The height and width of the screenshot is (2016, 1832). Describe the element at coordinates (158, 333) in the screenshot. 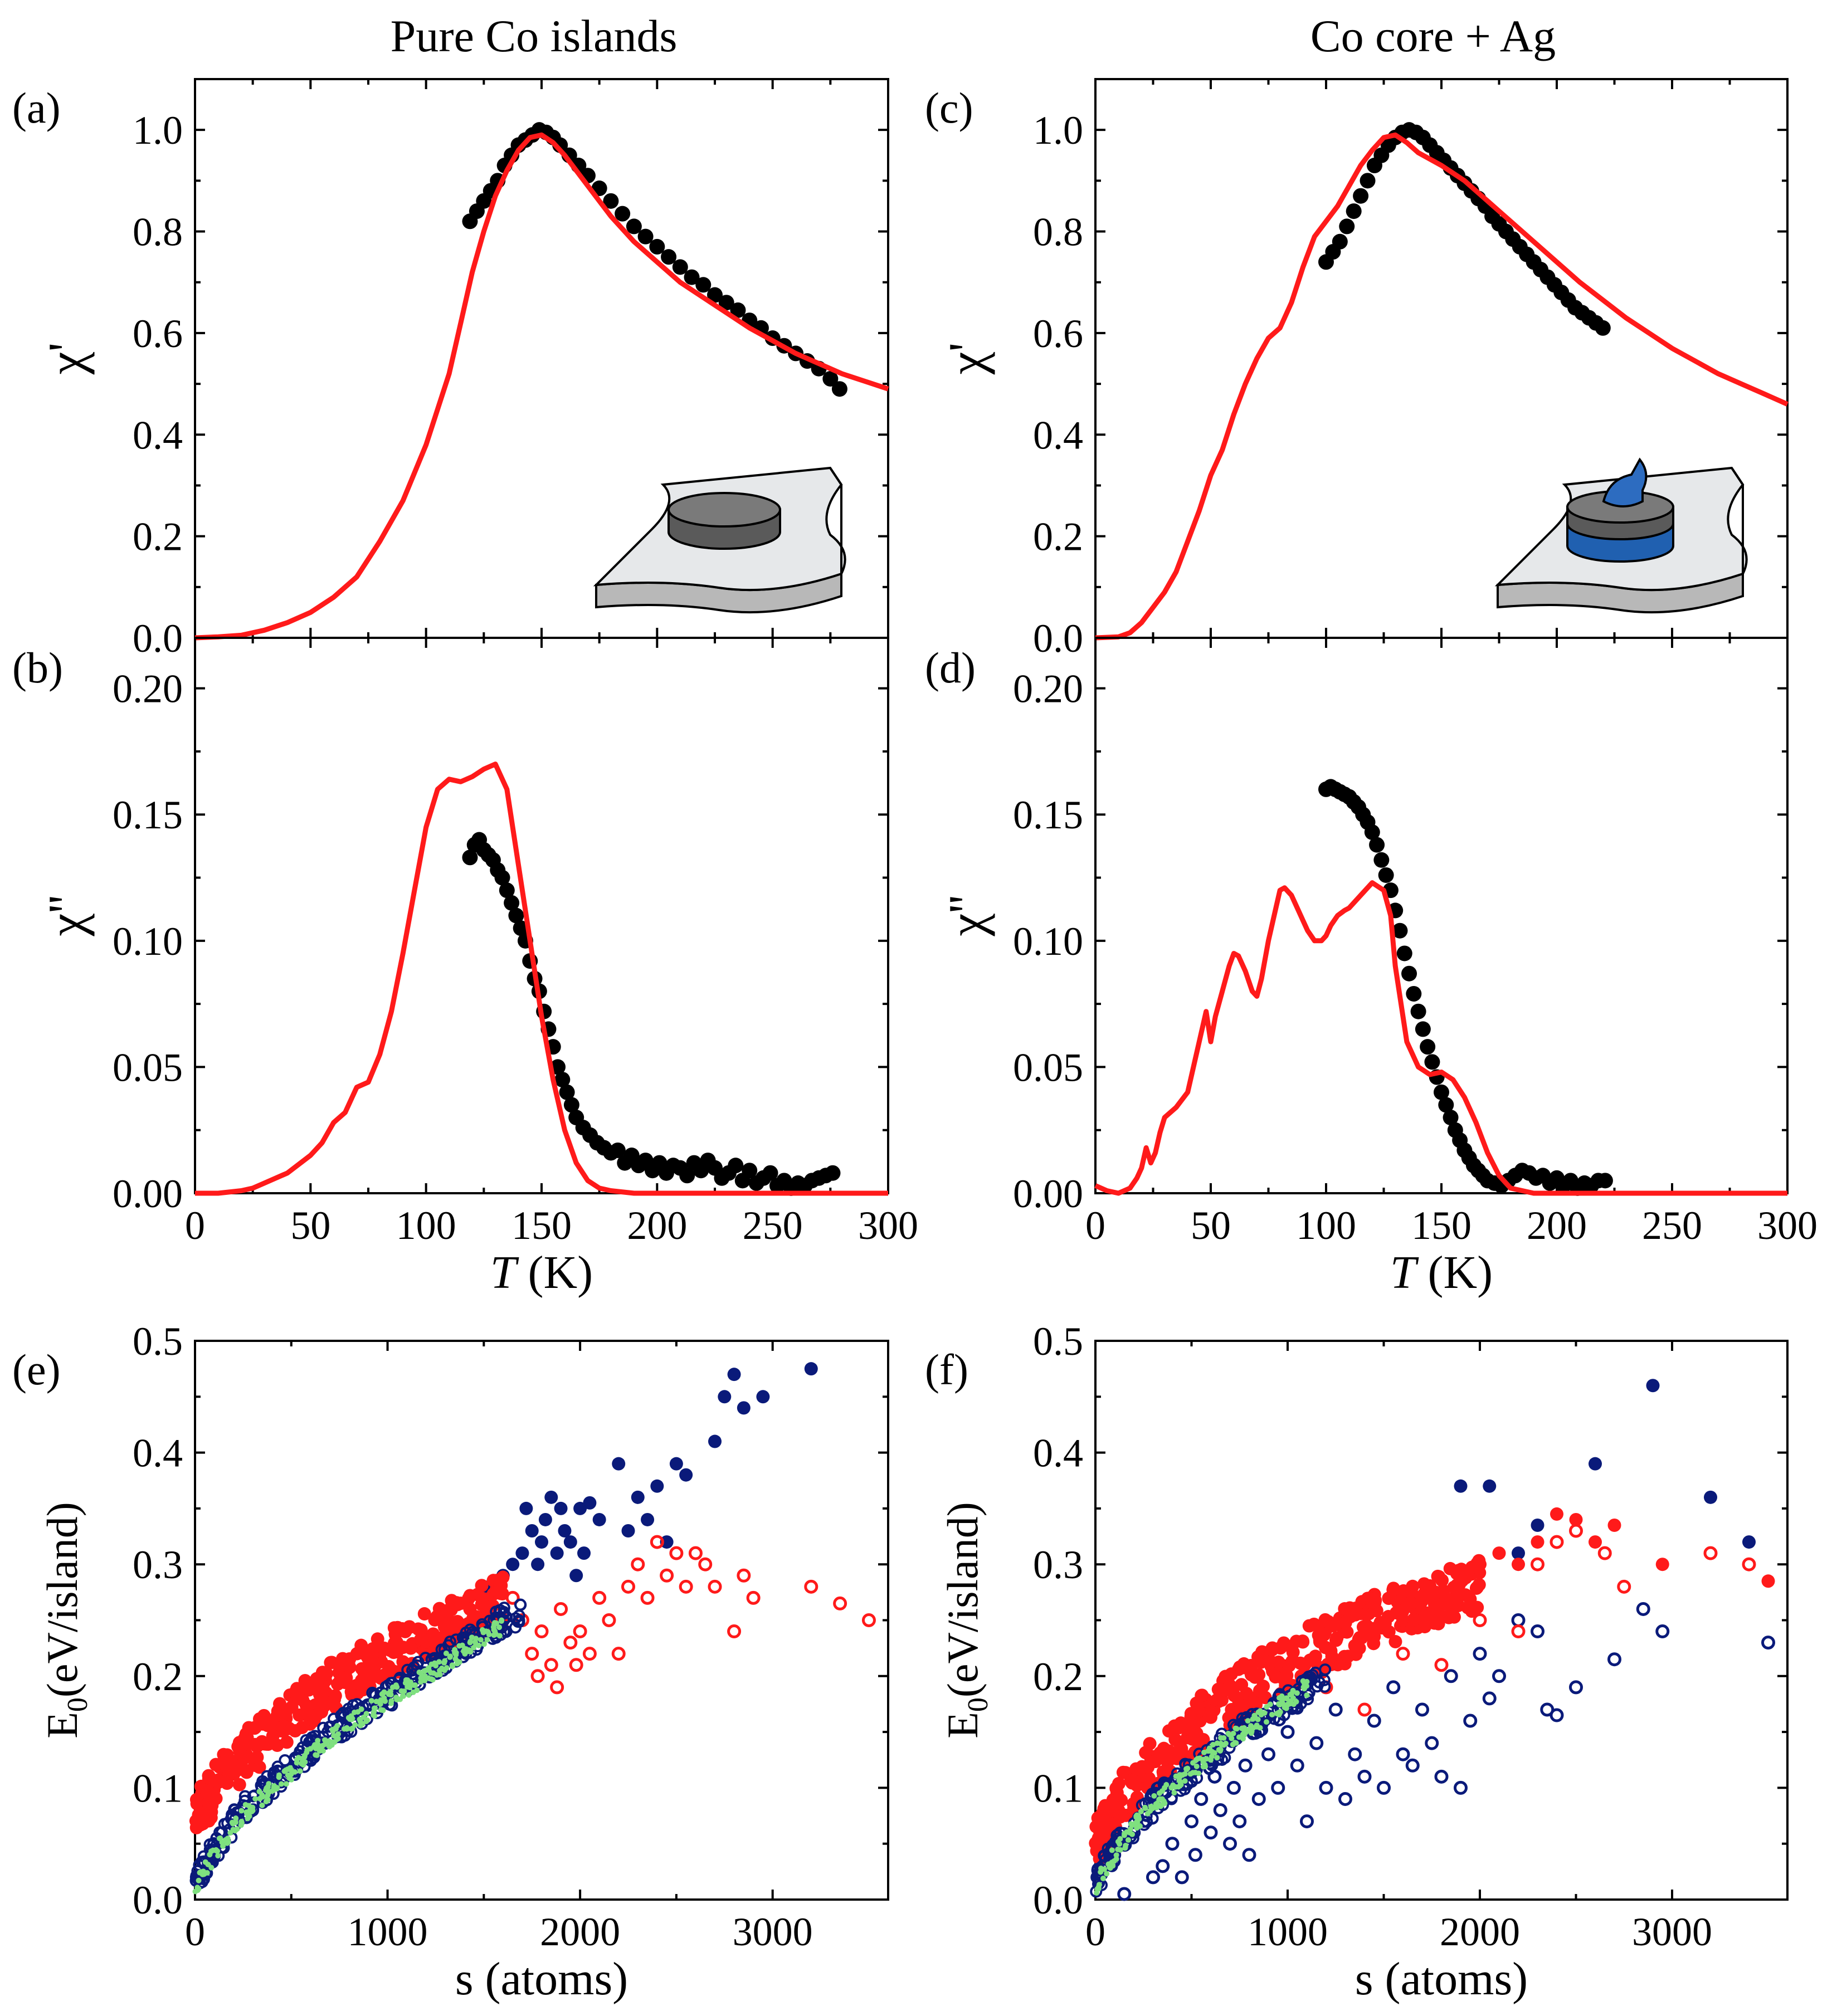

I see `y-tick-label: 0.6` at that location.